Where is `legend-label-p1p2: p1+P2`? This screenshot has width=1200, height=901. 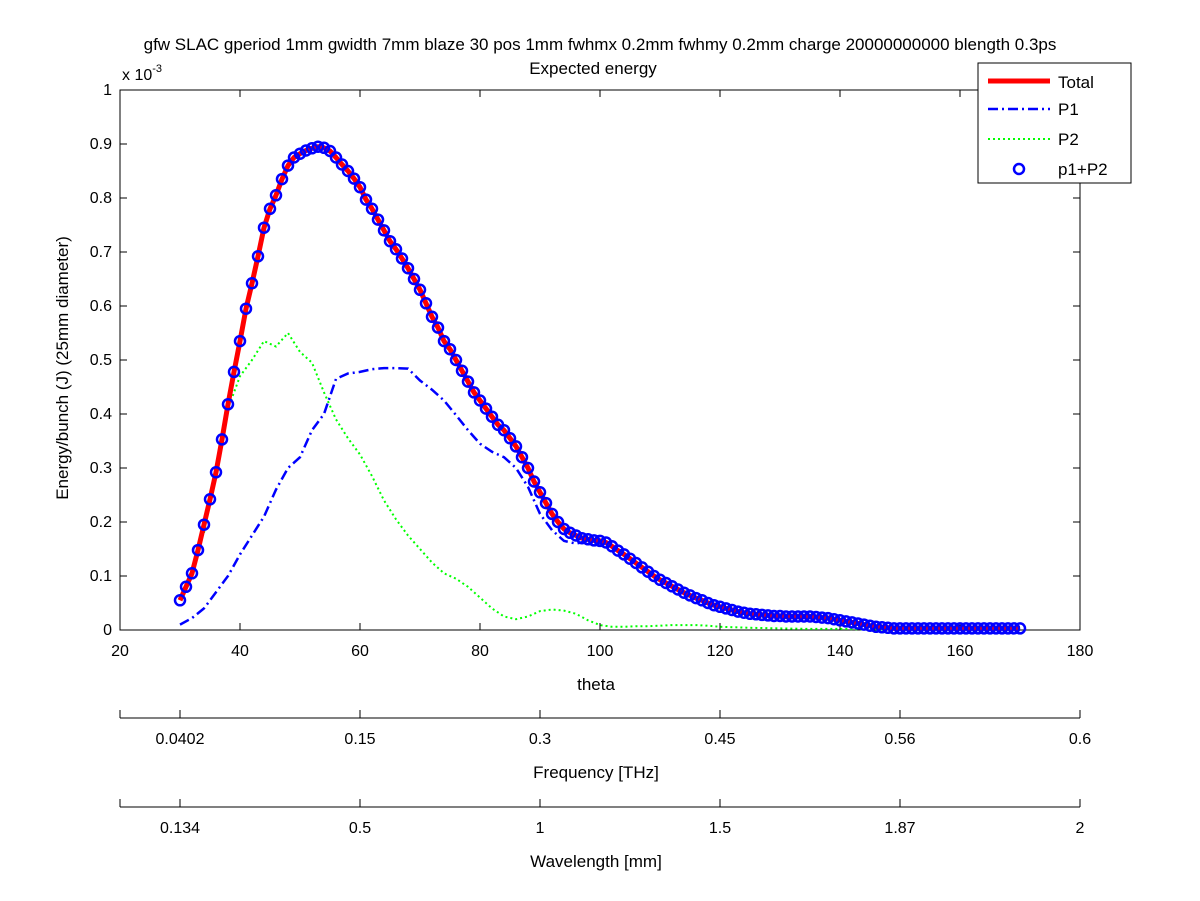
legend-label-p1p2: p1+P2 is located at coordinates (1083, 169).